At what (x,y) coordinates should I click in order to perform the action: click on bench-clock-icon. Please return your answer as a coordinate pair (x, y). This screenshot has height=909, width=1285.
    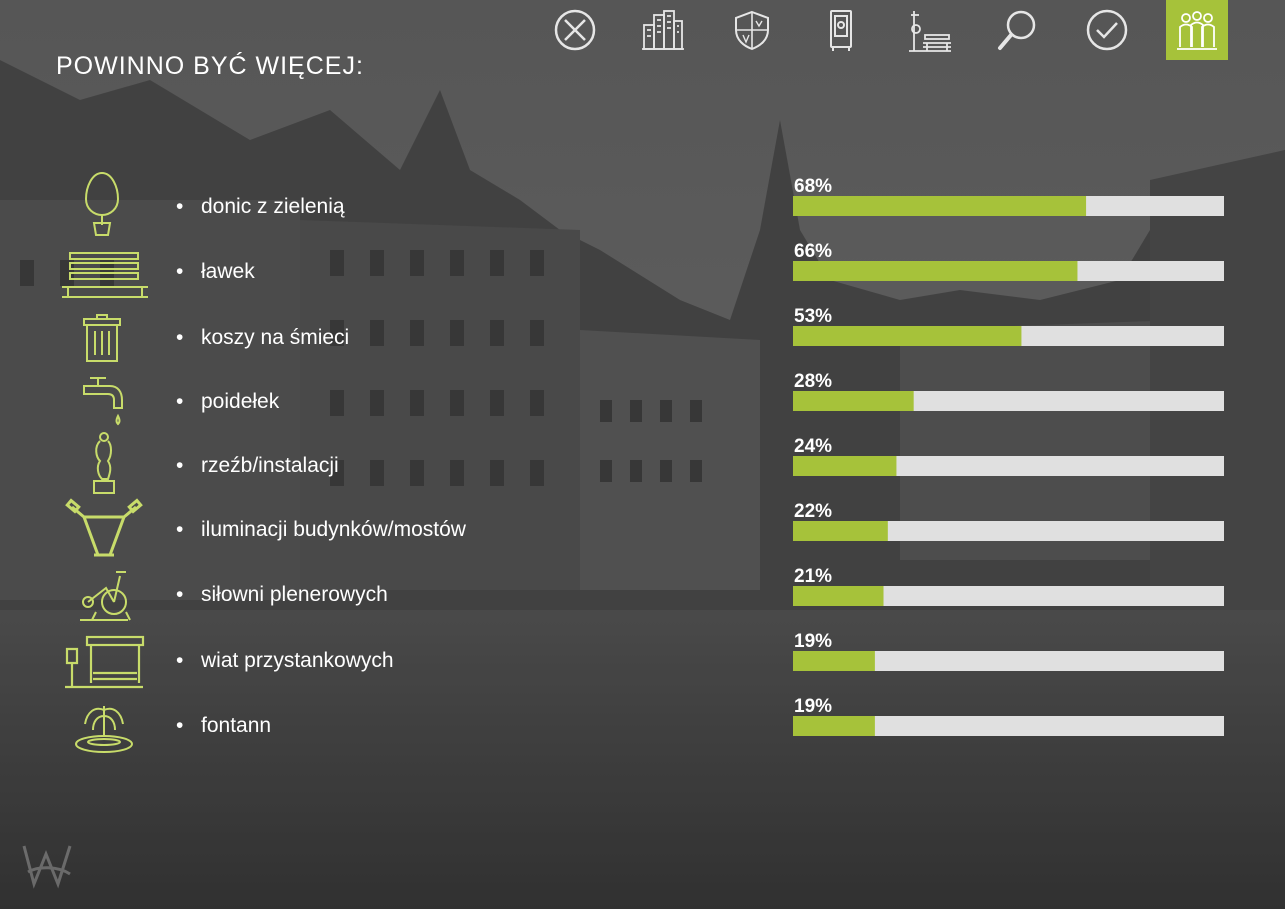
    Looking at the image, I should click on (930, 31).